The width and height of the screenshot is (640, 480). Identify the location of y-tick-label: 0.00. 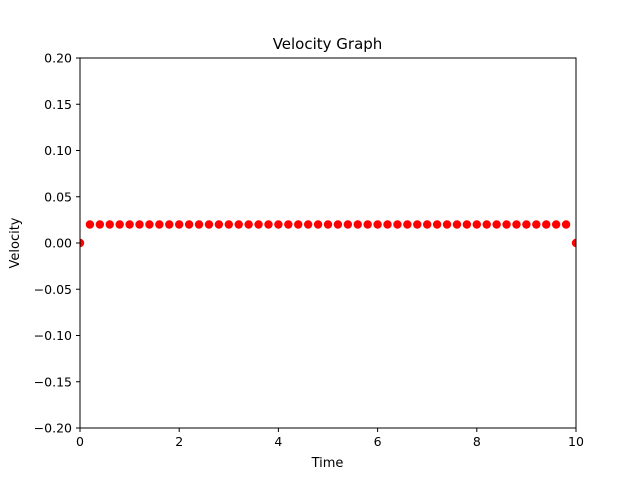
(58, 243).